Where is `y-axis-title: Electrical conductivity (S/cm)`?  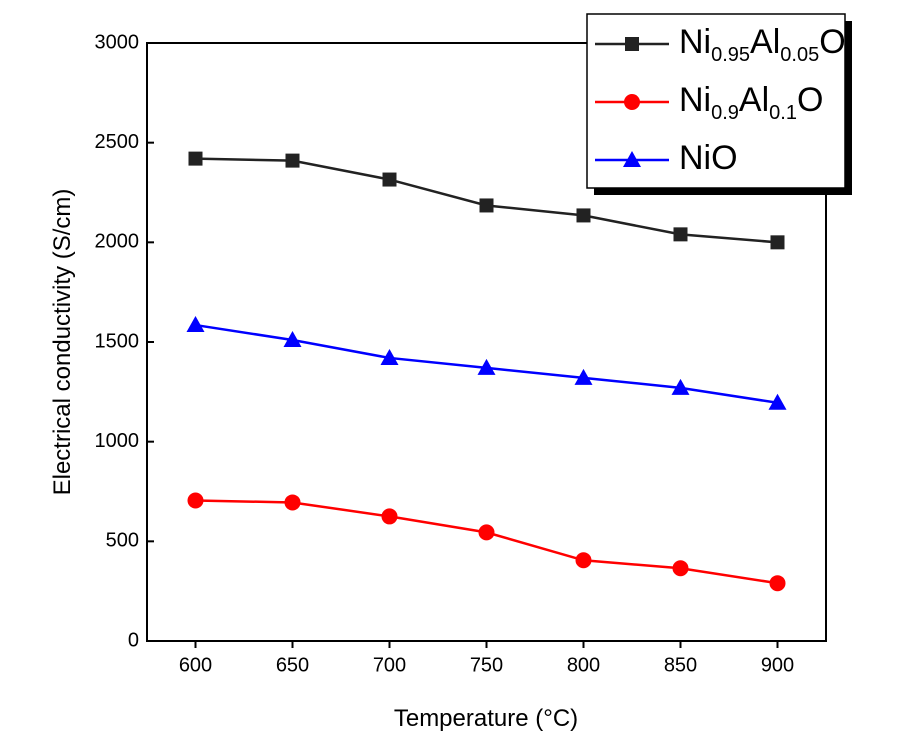
y-axis-title: Electrical conductivity (S/cm) is located at coordinates (62, 342).